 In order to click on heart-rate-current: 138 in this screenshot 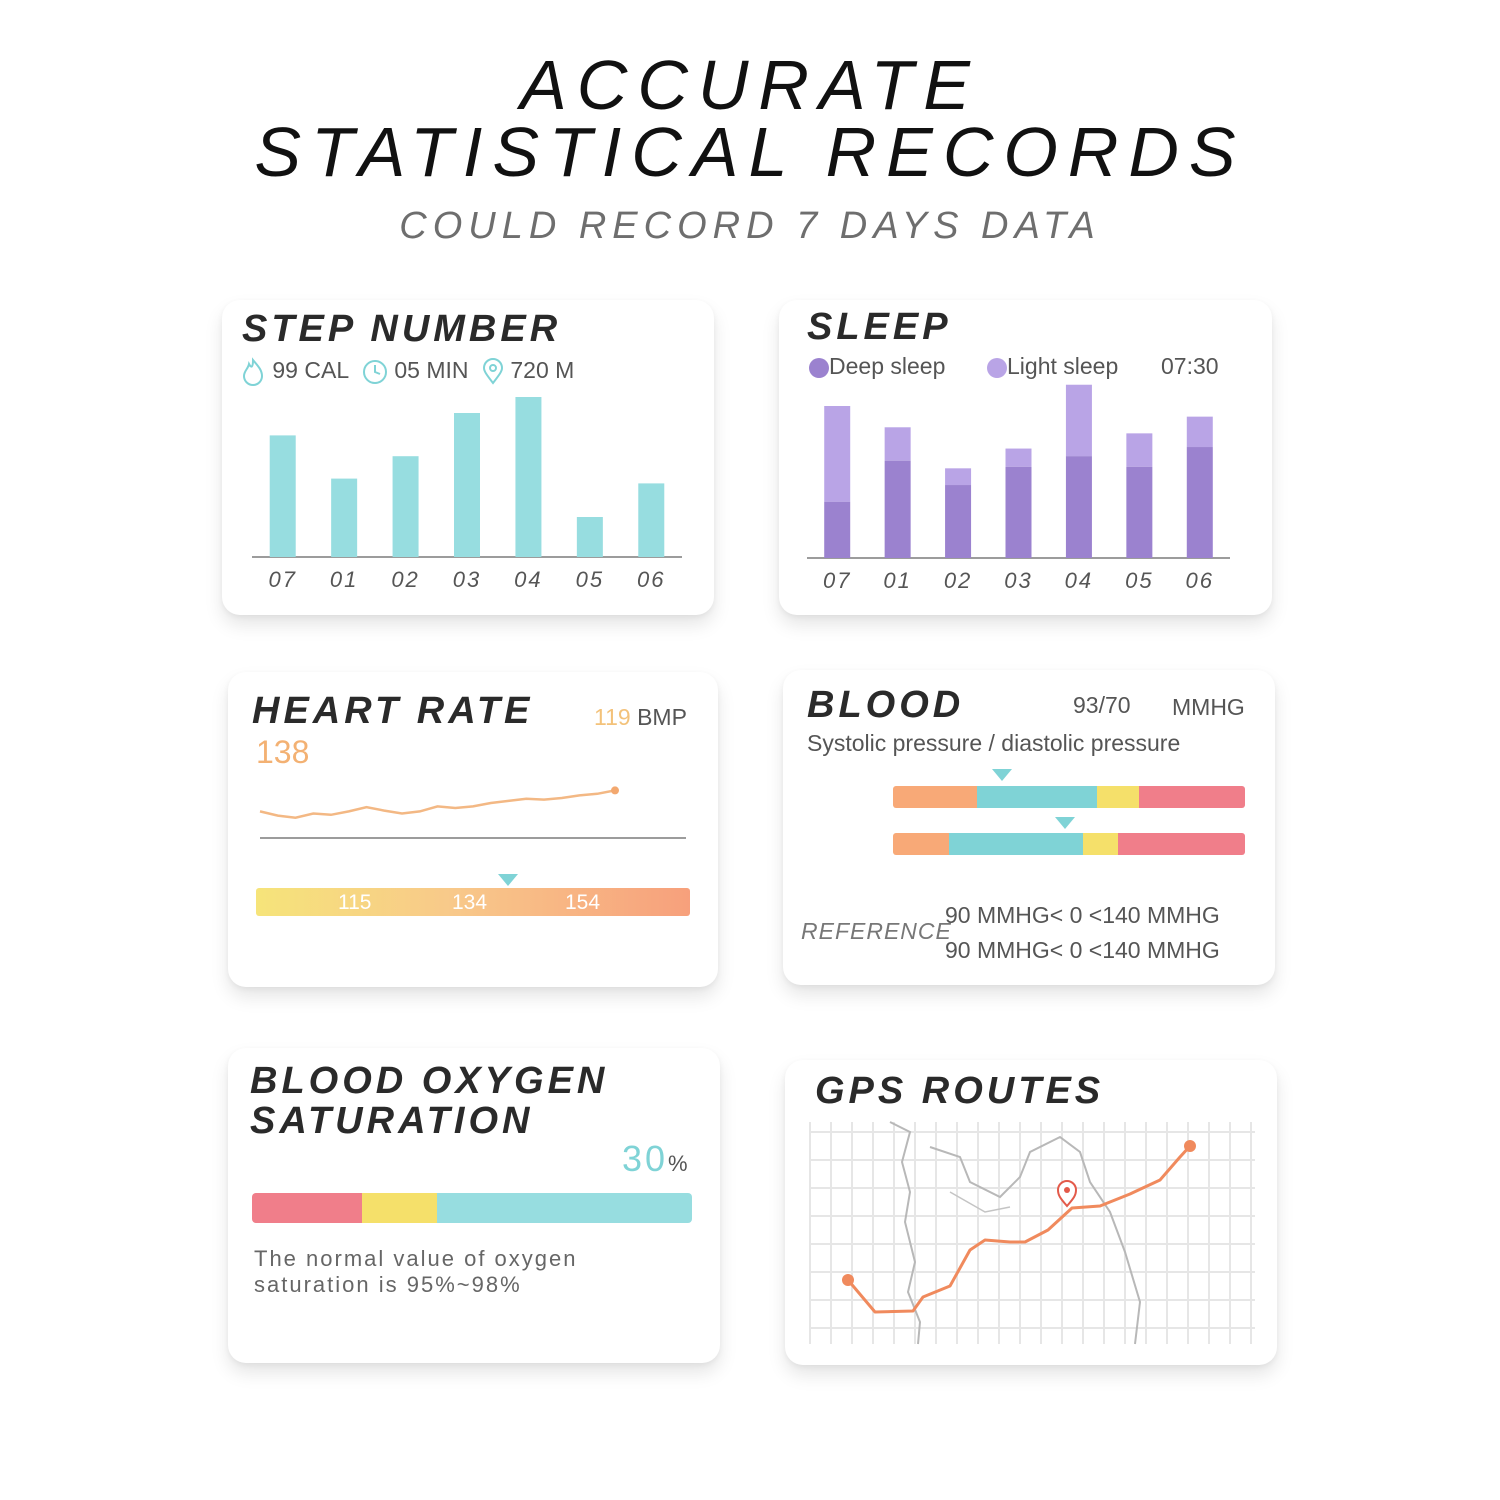, I will do `click(283, 752)`.